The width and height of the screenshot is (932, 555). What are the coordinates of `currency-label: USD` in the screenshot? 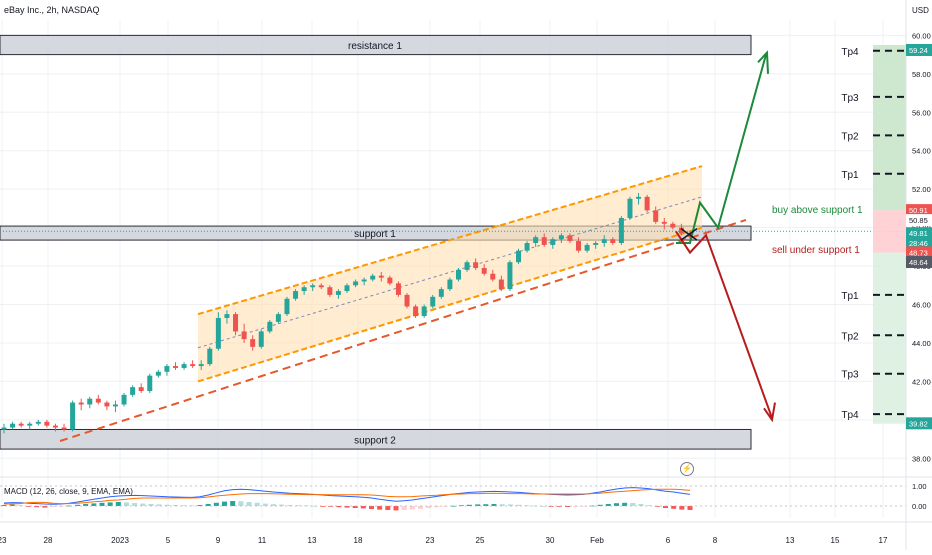 It's located at (920, 10).